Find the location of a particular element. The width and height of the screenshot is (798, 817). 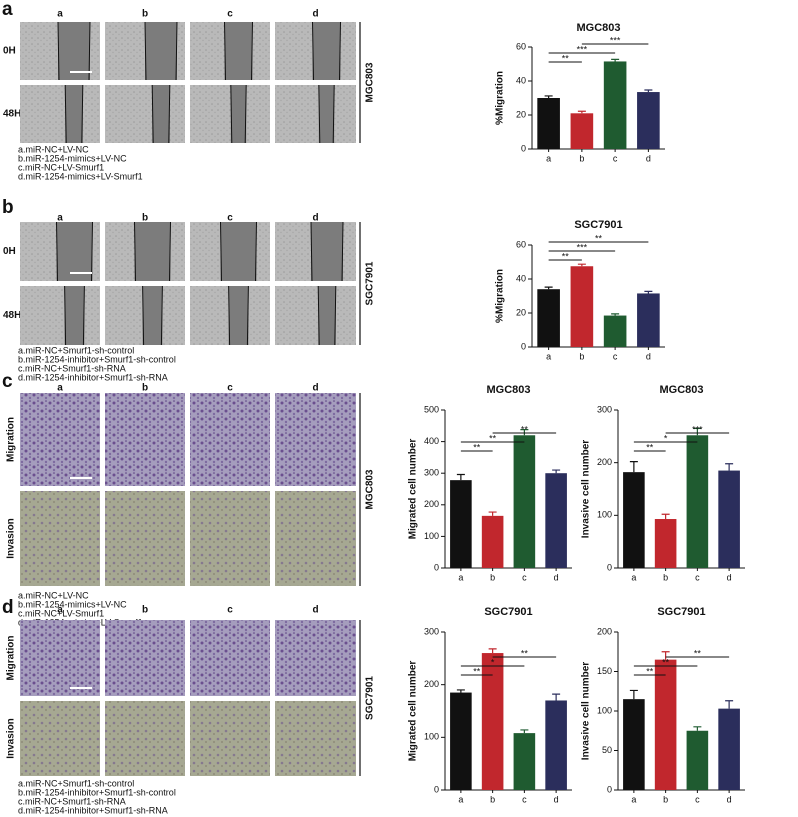

legend-text: d.miR-1254-mimics+LV-Smurf1 is located at coordinates (80, 176).